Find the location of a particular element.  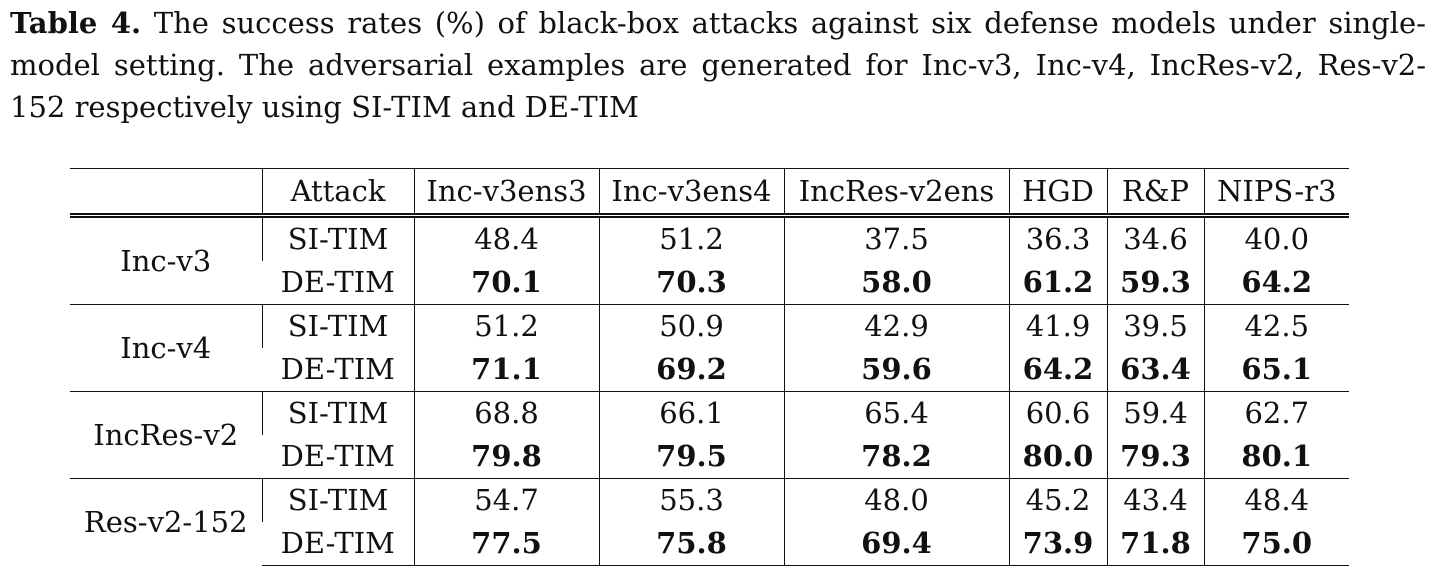

value-cell: 71.1 is located at coordinates (506, 370).